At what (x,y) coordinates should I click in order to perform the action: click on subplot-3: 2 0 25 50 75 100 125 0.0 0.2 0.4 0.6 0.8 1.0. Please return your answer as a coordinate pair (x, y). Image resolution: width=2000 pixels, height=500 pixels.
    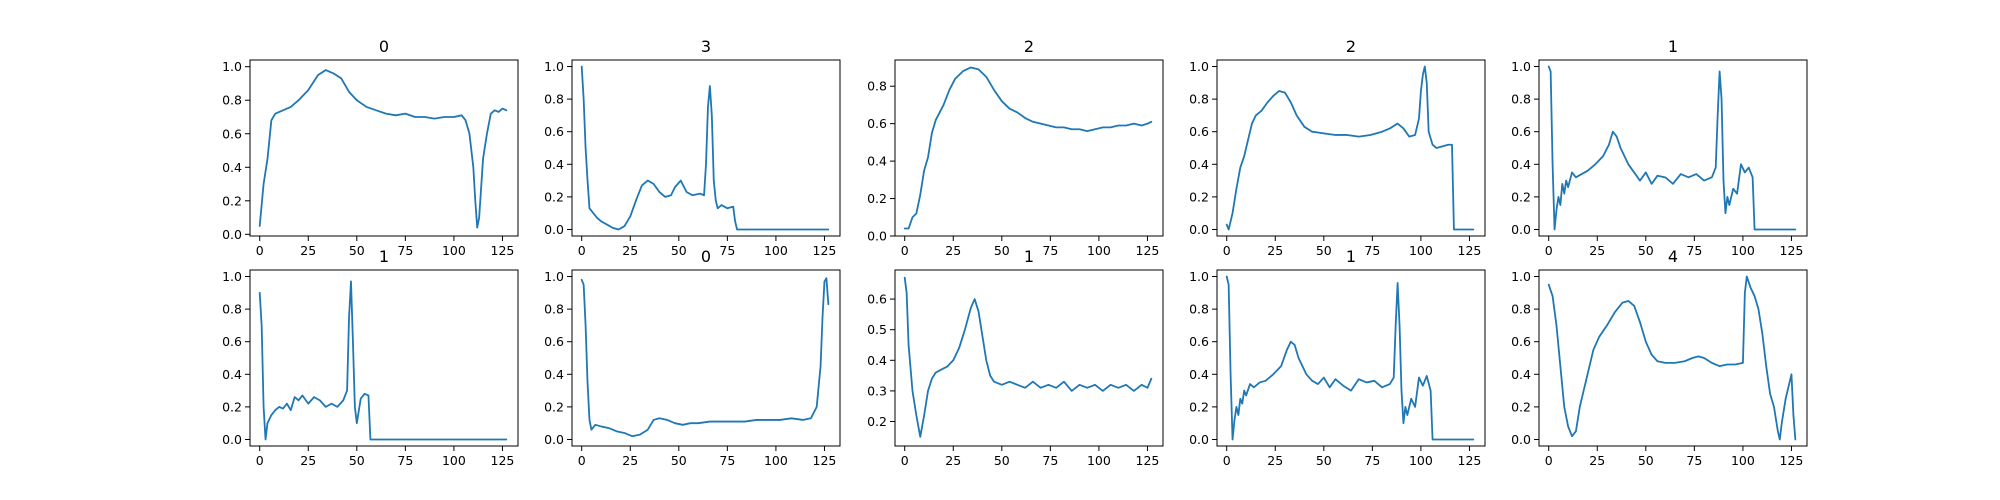
    Looking at the image, I should click on (1337, 147).